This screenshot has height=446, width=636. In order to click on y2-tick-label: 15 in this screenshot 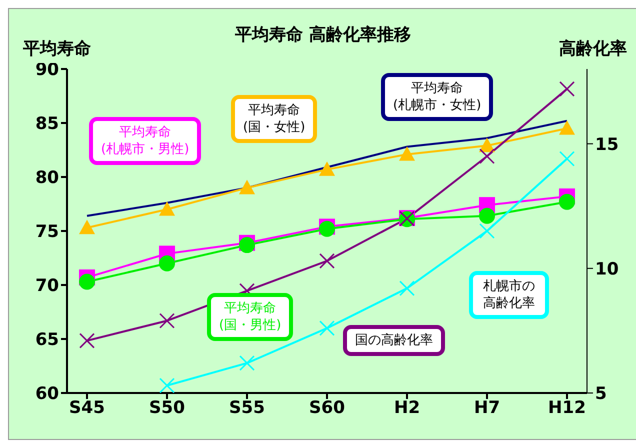, I will do `click(607, 144)`.